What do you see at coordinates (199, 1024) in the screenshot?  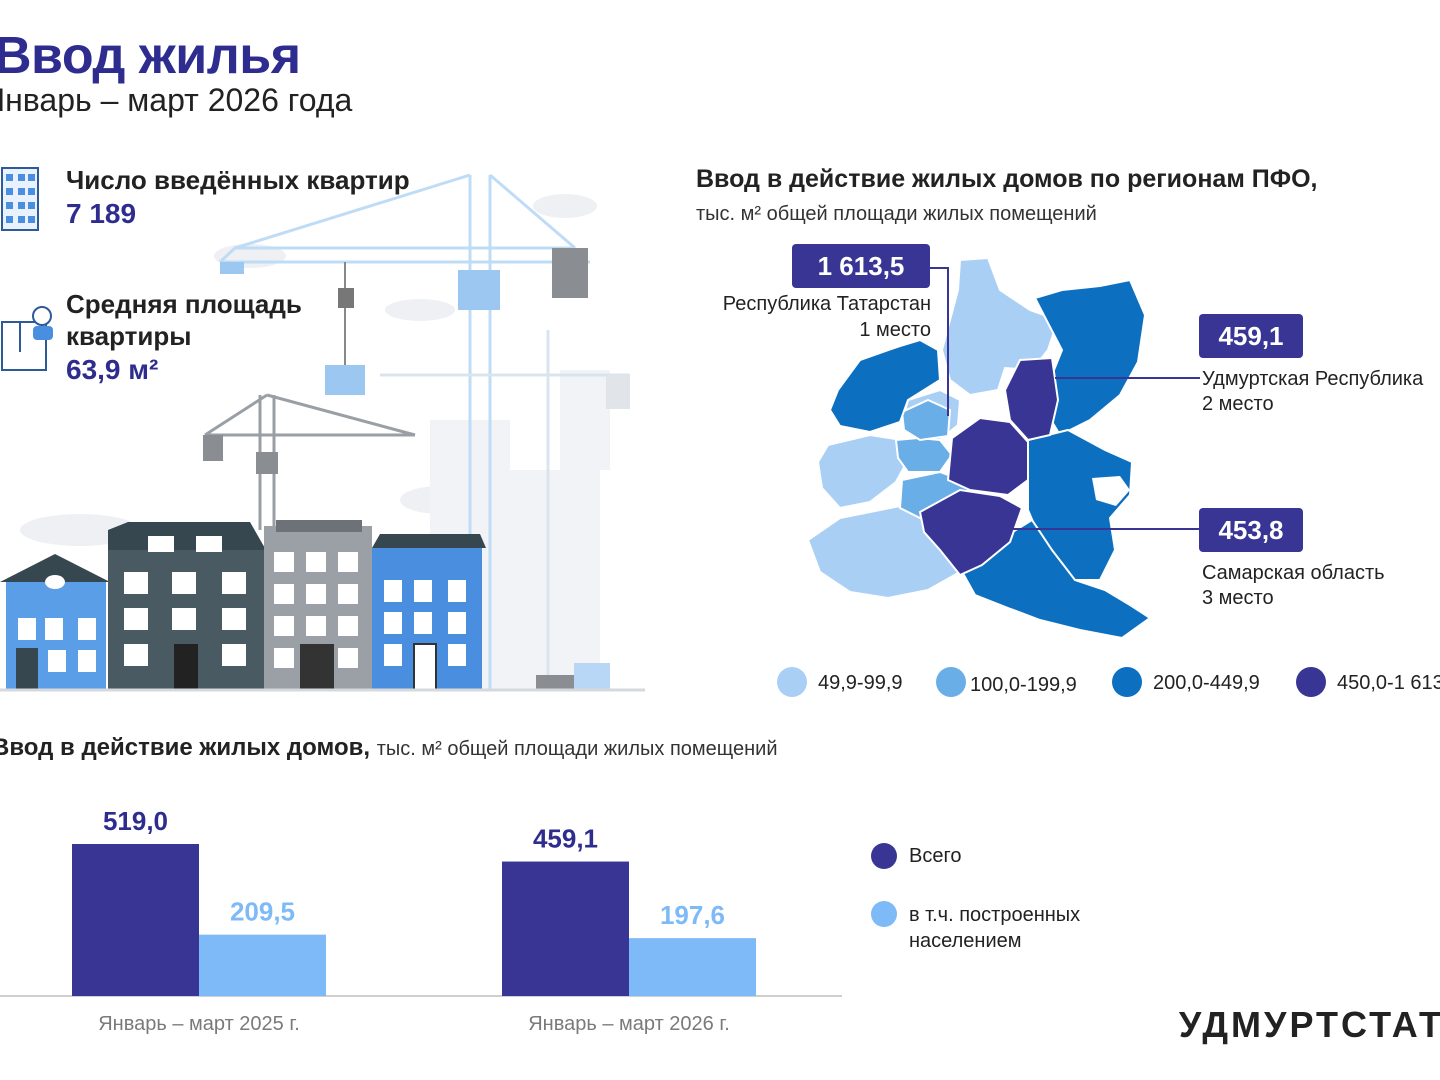 I see `x-tick-label: Январь – март 2025 г.` at bounding box center [199, 1024].